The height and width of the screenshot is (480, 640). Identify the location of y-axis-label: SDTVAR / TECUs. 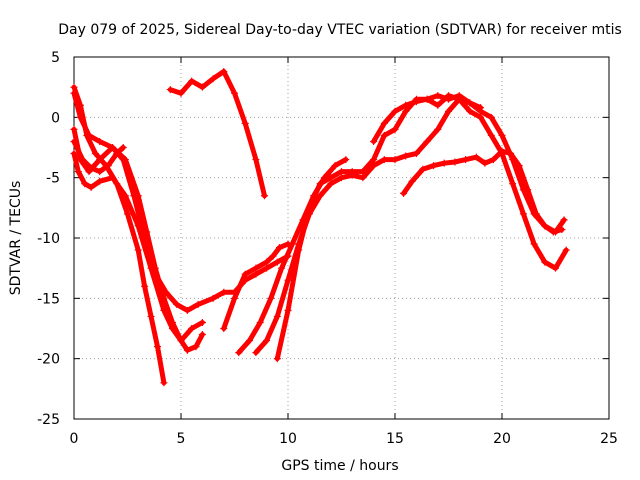
(16, 238).